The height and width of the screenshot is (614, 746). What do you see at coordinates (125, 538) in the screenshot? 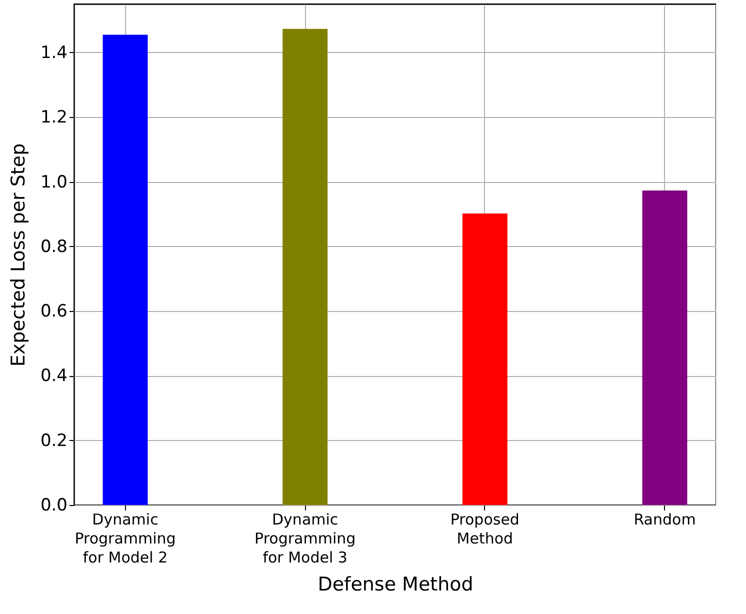
I see `x-tick-label: Dynamic Programming for Model 2` at bounding box center [125, 538].